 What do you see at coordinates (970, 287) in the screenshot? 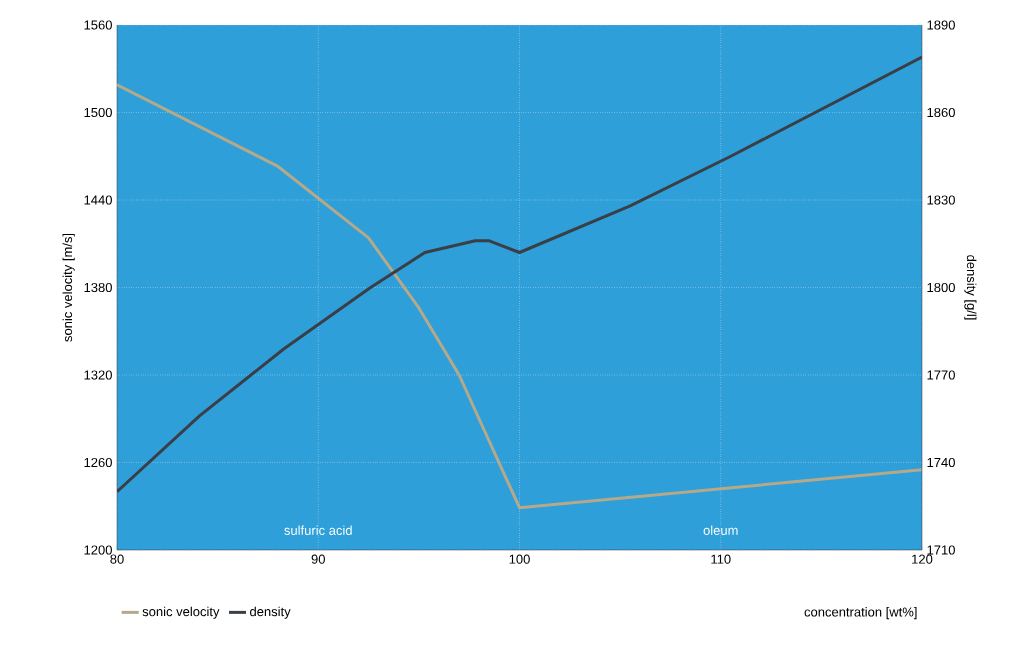
I see `y2-axis-title: density [g/l]` at bounding box center [970, 287].